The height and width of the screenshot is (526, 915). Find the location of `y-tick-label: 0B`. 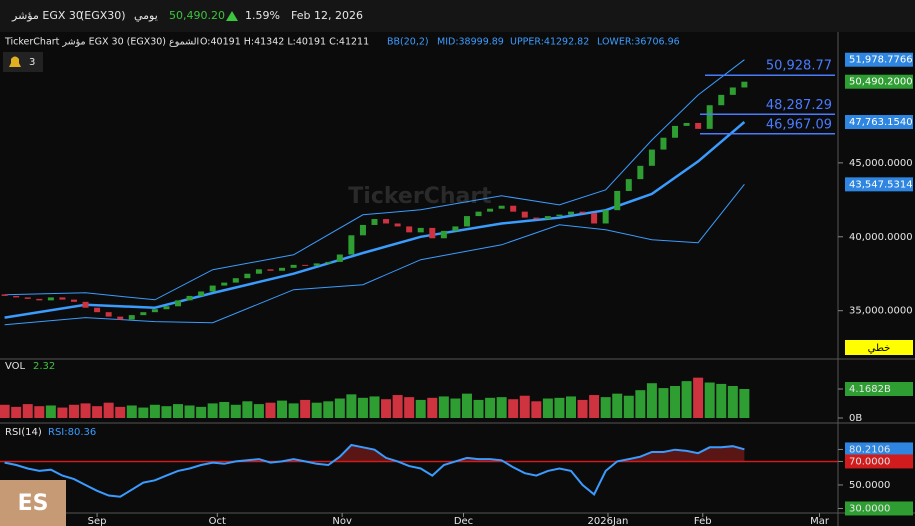

y-tick-label: 0B is located at coordinates (855, 418).